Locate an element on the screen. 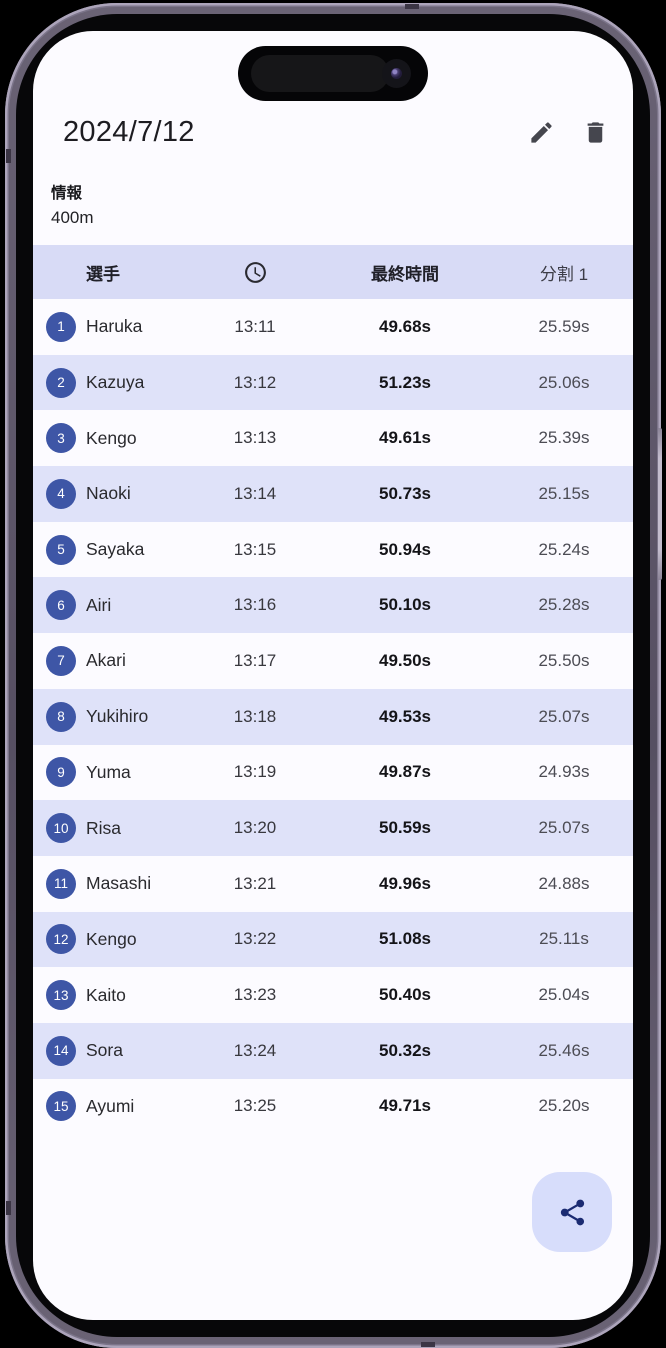  final-time: 49.71s is located at coordinates (405, 1106).